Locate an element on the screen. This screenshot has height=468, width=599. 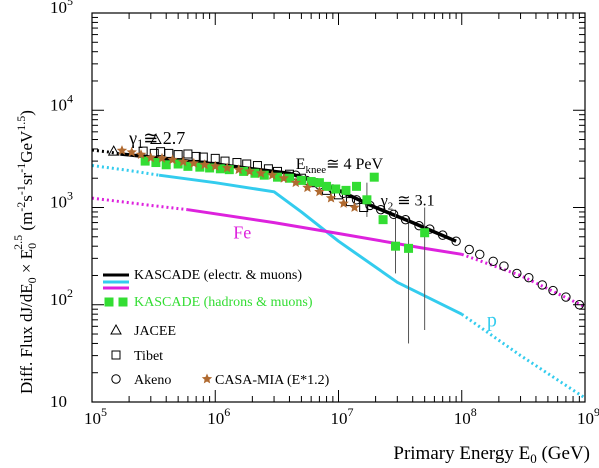
legend-marker-jacee is located at coordinates (116, 329).